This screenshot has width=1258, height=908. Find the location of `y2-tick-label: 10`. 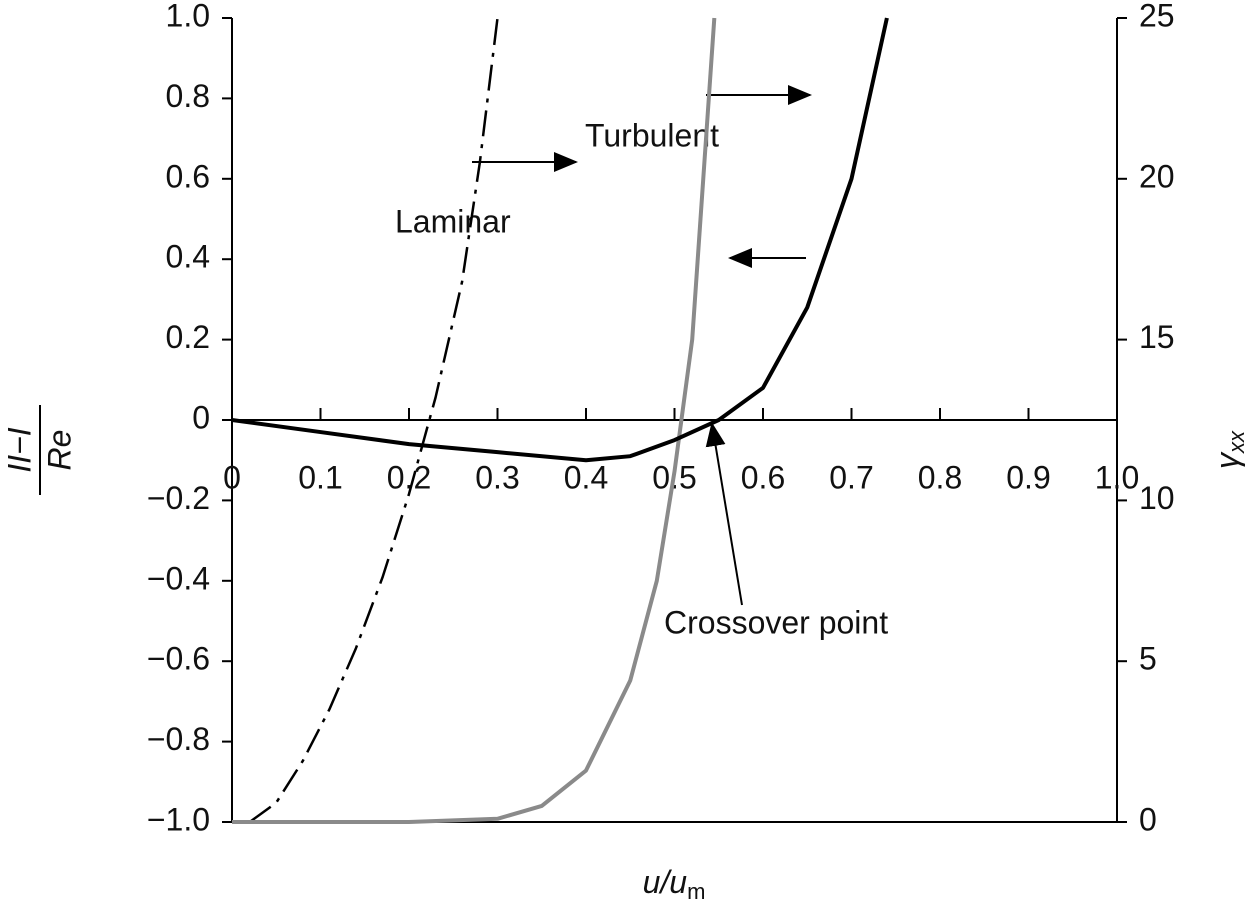

y2-tick-label: 10 is located at coordinates (1157, 498).